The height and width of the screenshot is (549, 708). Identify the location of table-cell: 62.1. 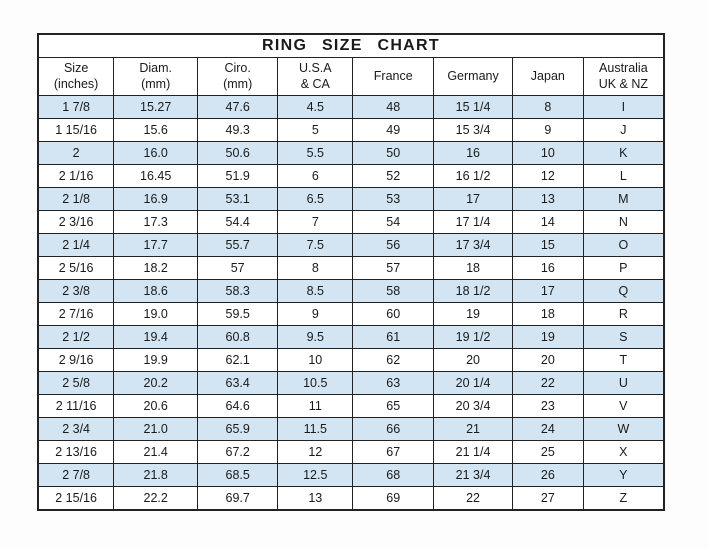
(238, 360).